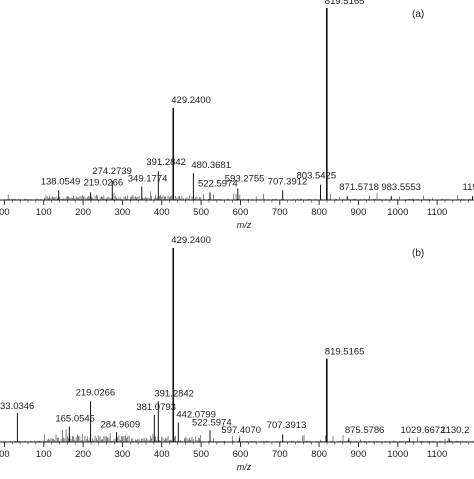 The image size is (474, 479). I want to click on peak-label: 593.2755, so click(245, 178).